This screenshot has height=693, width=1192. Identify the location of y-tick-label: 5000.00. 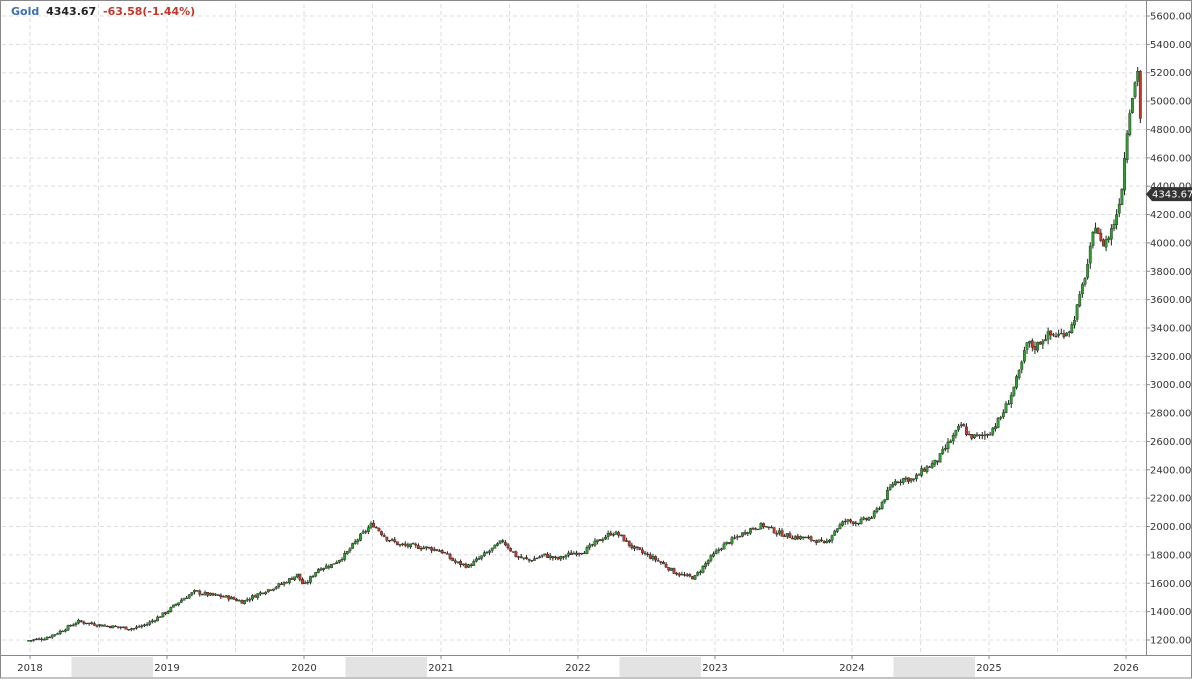
(1170, 102).